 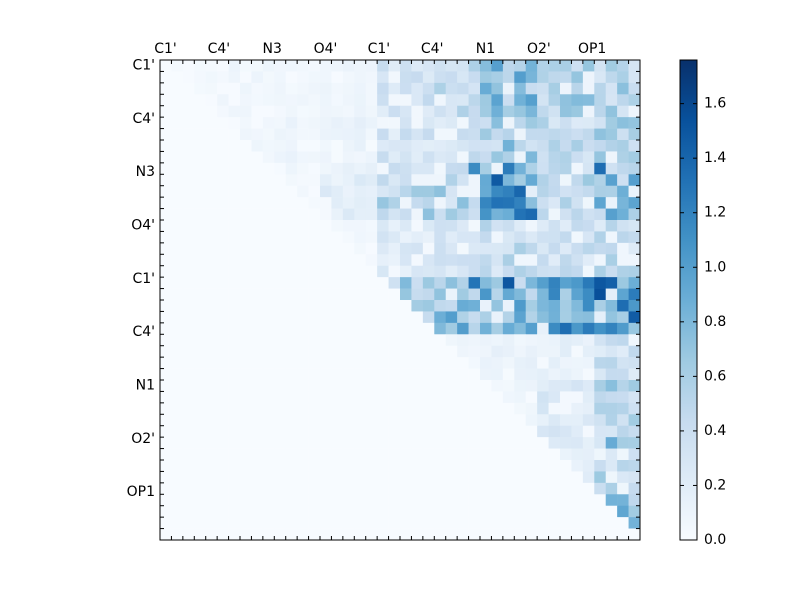 What do you see at coordinates (592, 49) in the screenshot?
I see `x-tick-label: OP1` at bounding box center [592, 49].